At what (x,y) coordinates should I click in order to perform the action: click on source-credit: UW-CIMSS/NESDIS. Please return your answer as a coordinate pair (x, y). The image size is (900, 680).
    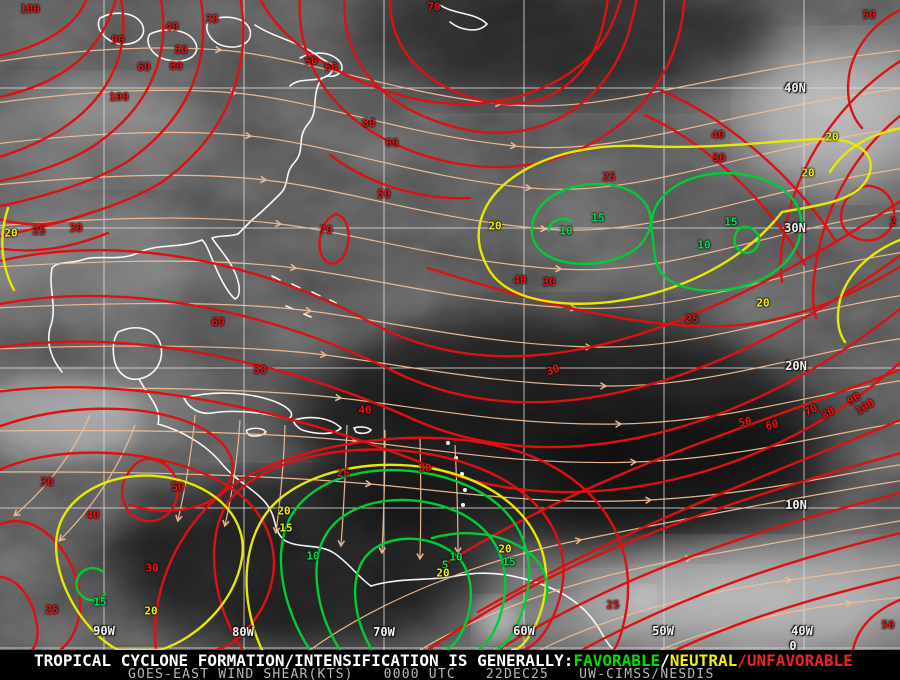
    Looking at the image, I should click on (647, 673).